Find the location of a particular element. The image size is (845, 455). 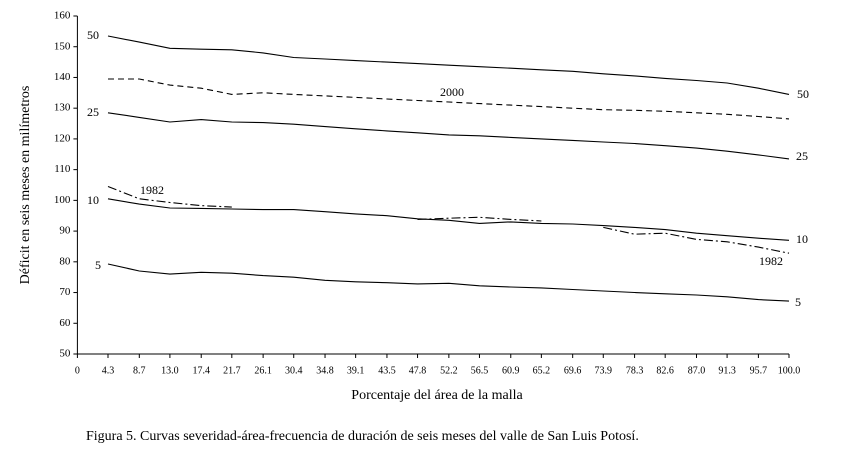

y-tick-label: 160 is located at coordinates (62, 16).